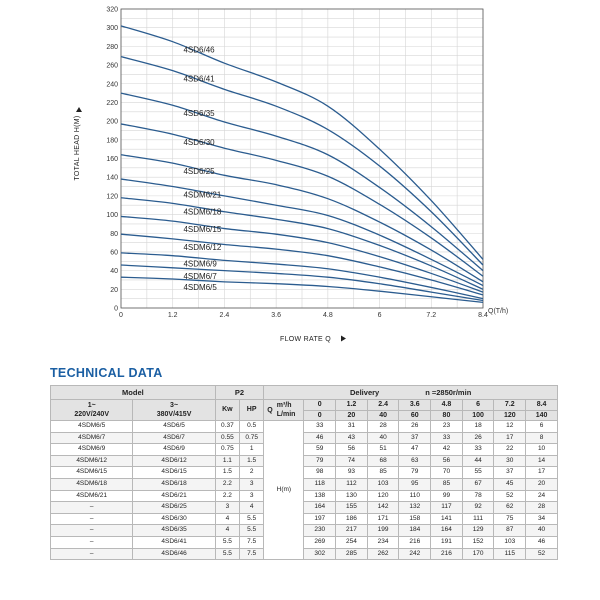  What do you see at coordinates (510, 438) in the screenshot?
I see `head-value-cell: 17` at bounding box center [510, 438].